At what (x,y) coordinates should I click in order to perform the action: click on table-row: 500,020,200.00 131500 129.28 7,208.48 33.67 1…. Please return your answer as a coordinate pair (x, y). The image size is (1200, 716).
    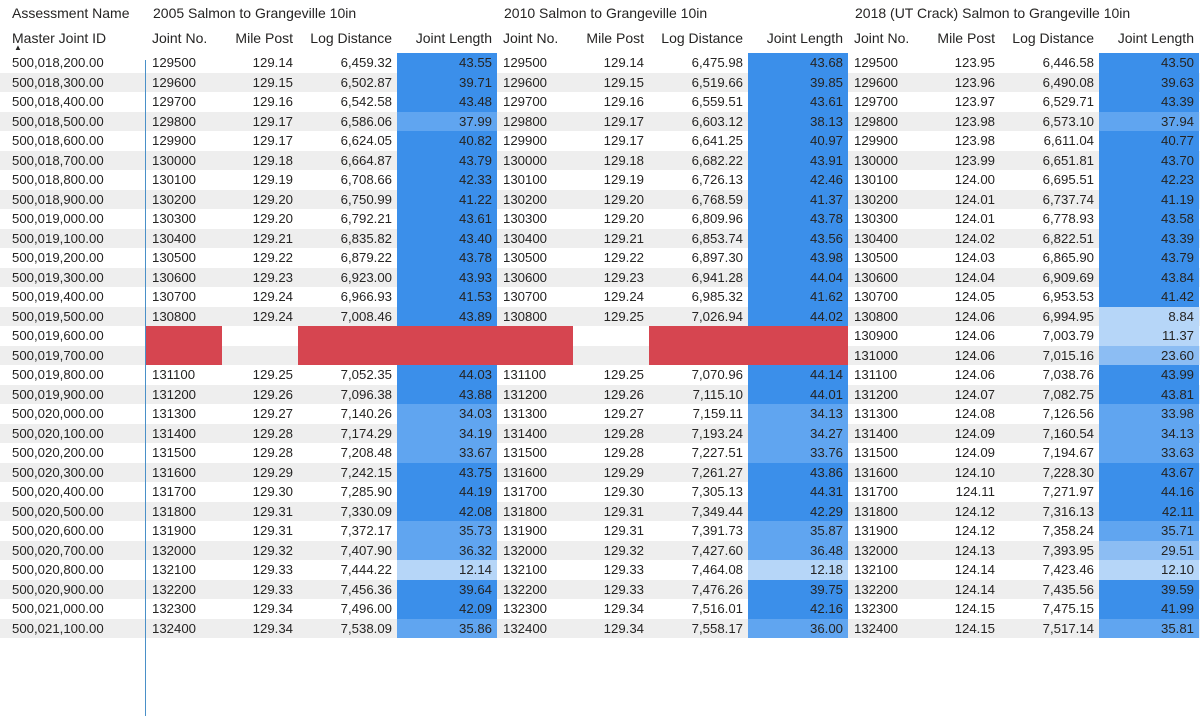
    Looking at the image, I should click on (600, 453).